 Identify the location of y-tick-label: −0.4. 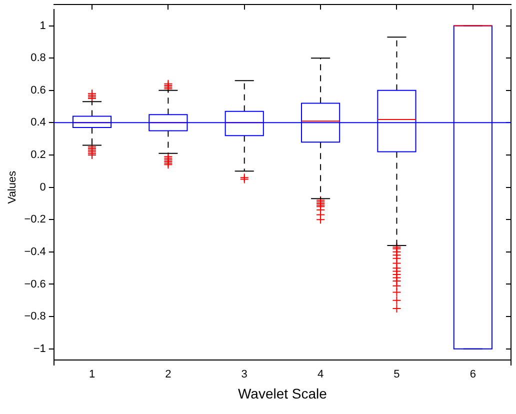
(35, 252).